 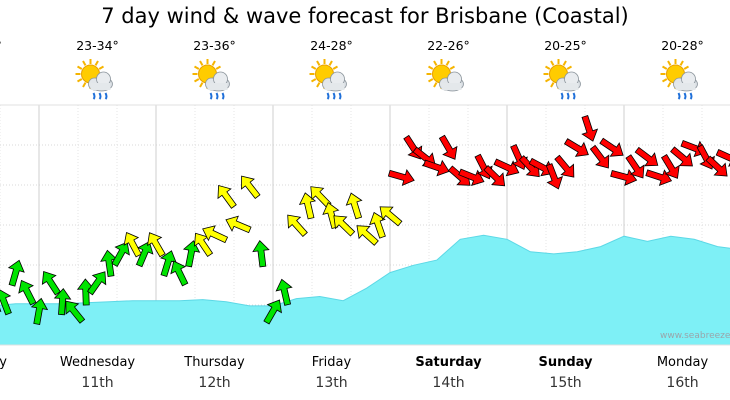 What do you see at coordinates (3, 362) in the screenshot?
I see `day-label: Tuesday` at bounding box center [3, 362].